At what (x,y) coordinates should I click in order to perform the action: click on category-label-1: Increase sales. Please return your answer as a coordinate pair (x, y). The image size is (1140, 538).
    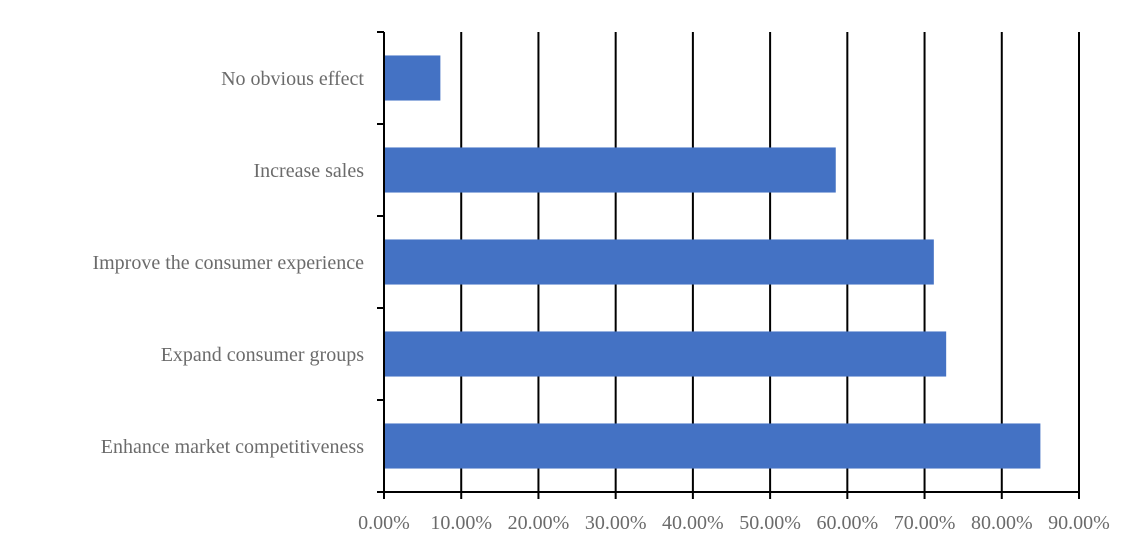
    Looking at the image, I should click on (309, 171).